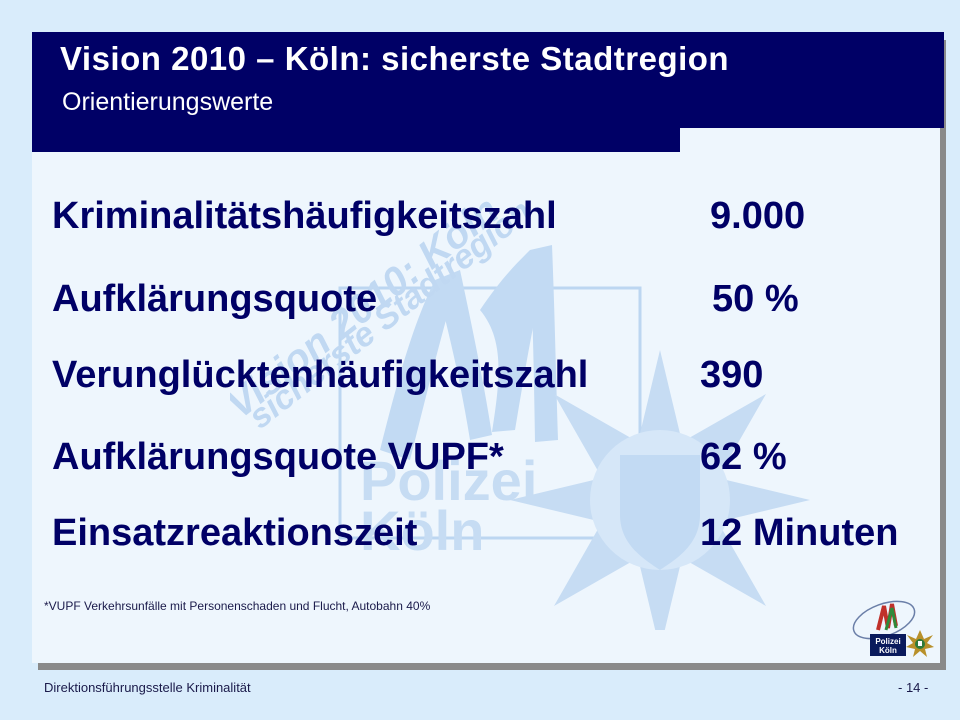 This screenshot has height=720, width=960. What do you see at coordinates (920, 643) in the screenshot?
I see `logo-star-icon` at bounding box center [920, 643].